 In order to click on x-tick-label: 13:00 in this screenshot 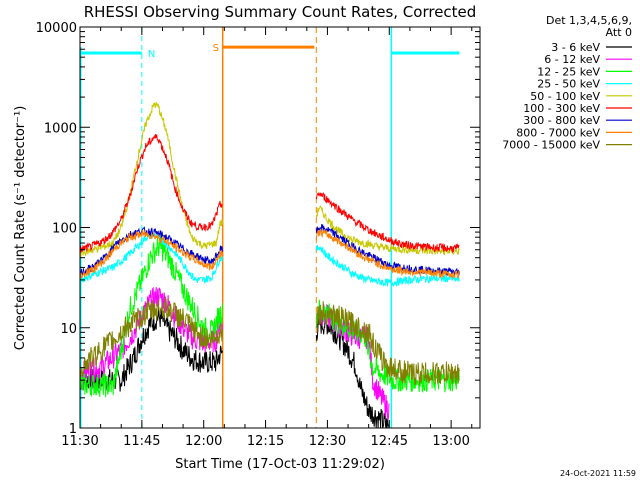, I will do `click(450, 441)`.